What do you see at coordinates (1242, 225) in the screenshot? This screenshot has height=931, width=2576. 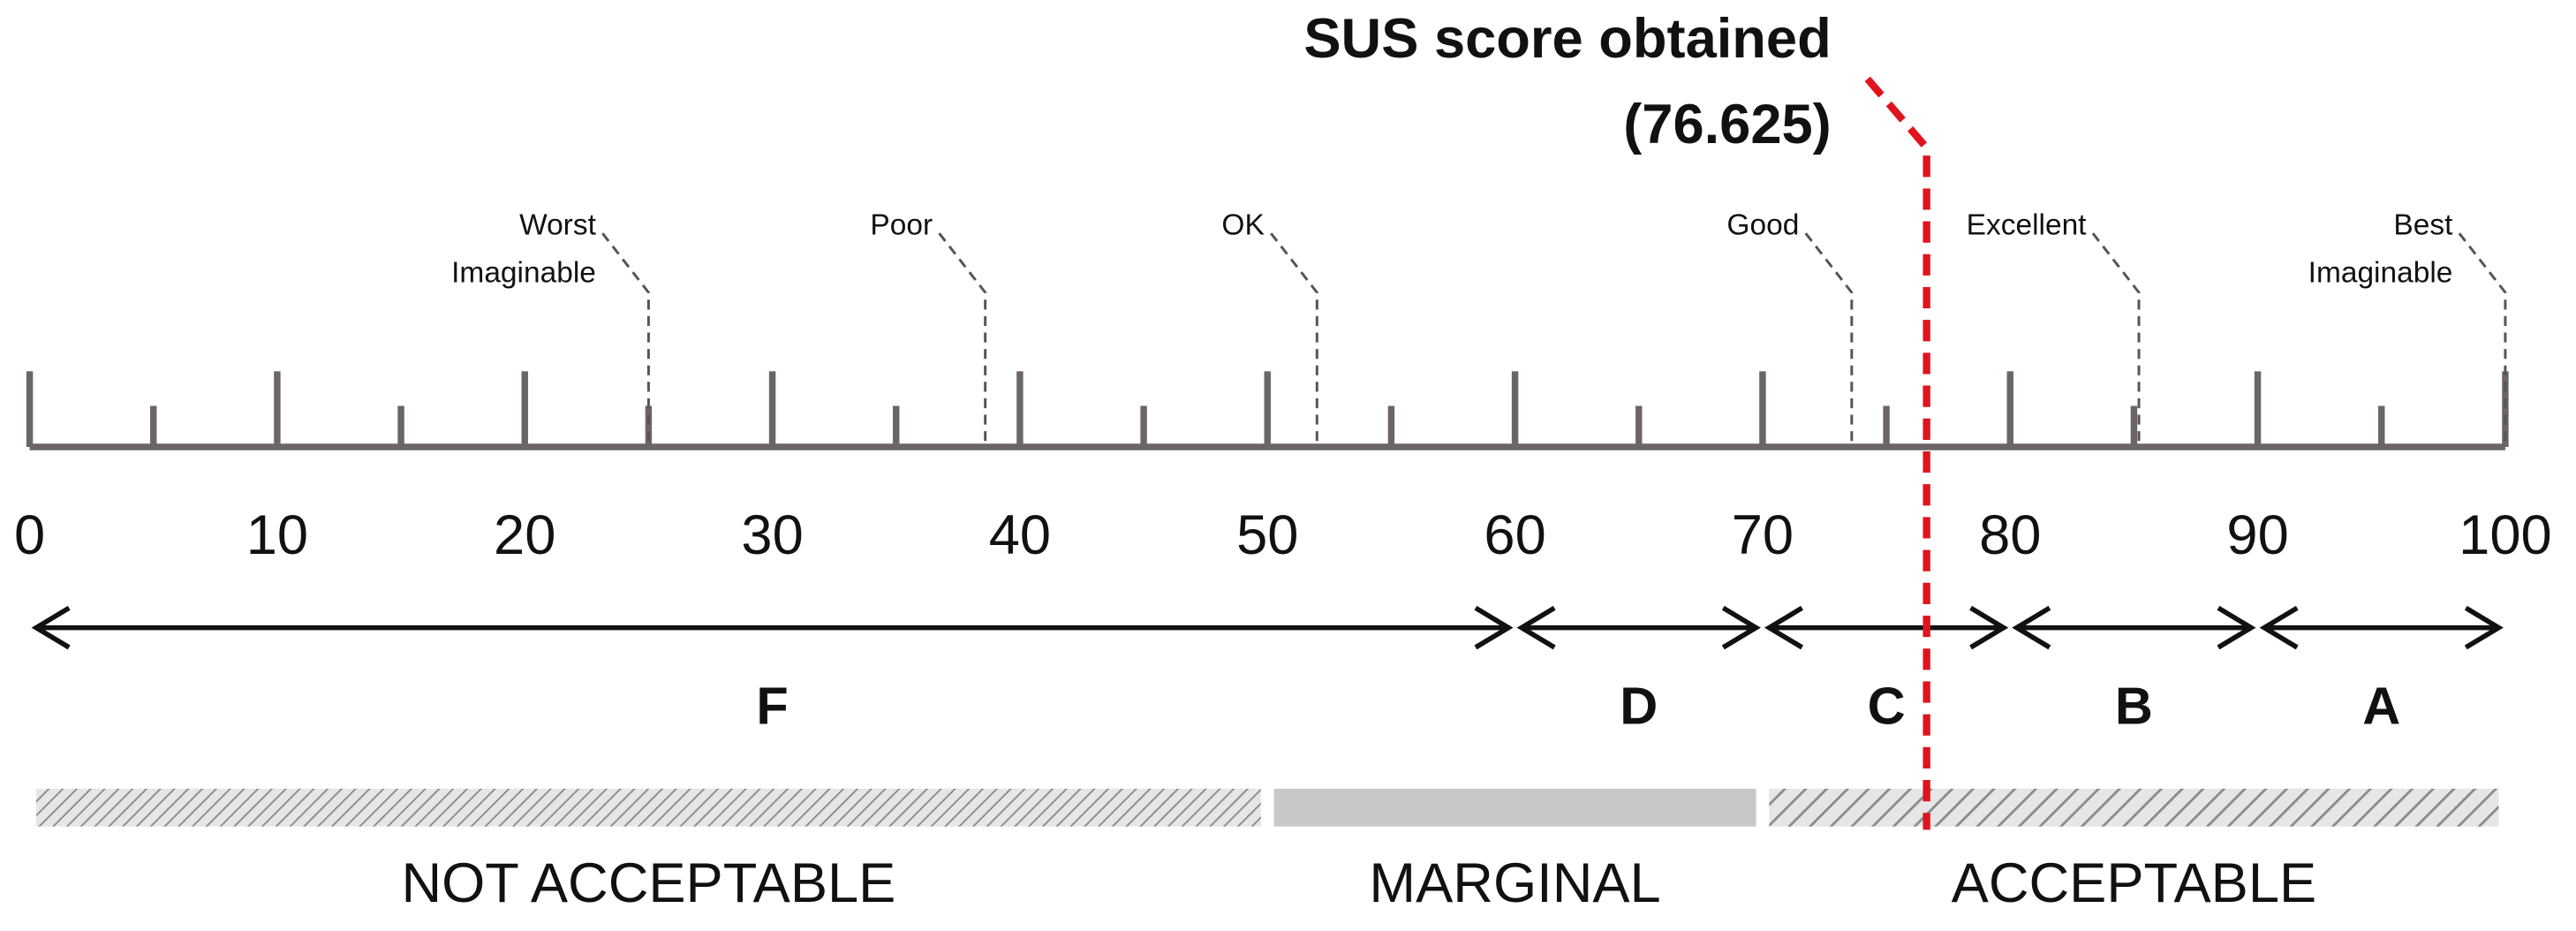 I see `adjective-label: OK` at bounding box center [1242, 225].